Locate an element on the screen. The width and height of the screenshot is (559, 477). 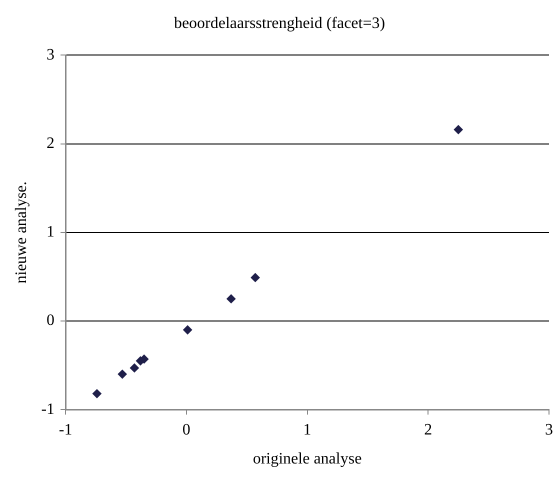
x-tick-label: -1 is located at coordinates (65, 429).